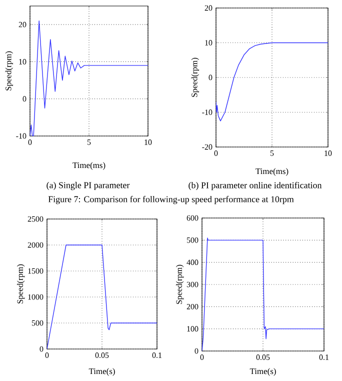 Image resolution: width=342 pixels, height=381 pixels. Describe the element at coordinates (88, 186) in the screenshot. I see `text: (a) Single PI parameter` at that location.